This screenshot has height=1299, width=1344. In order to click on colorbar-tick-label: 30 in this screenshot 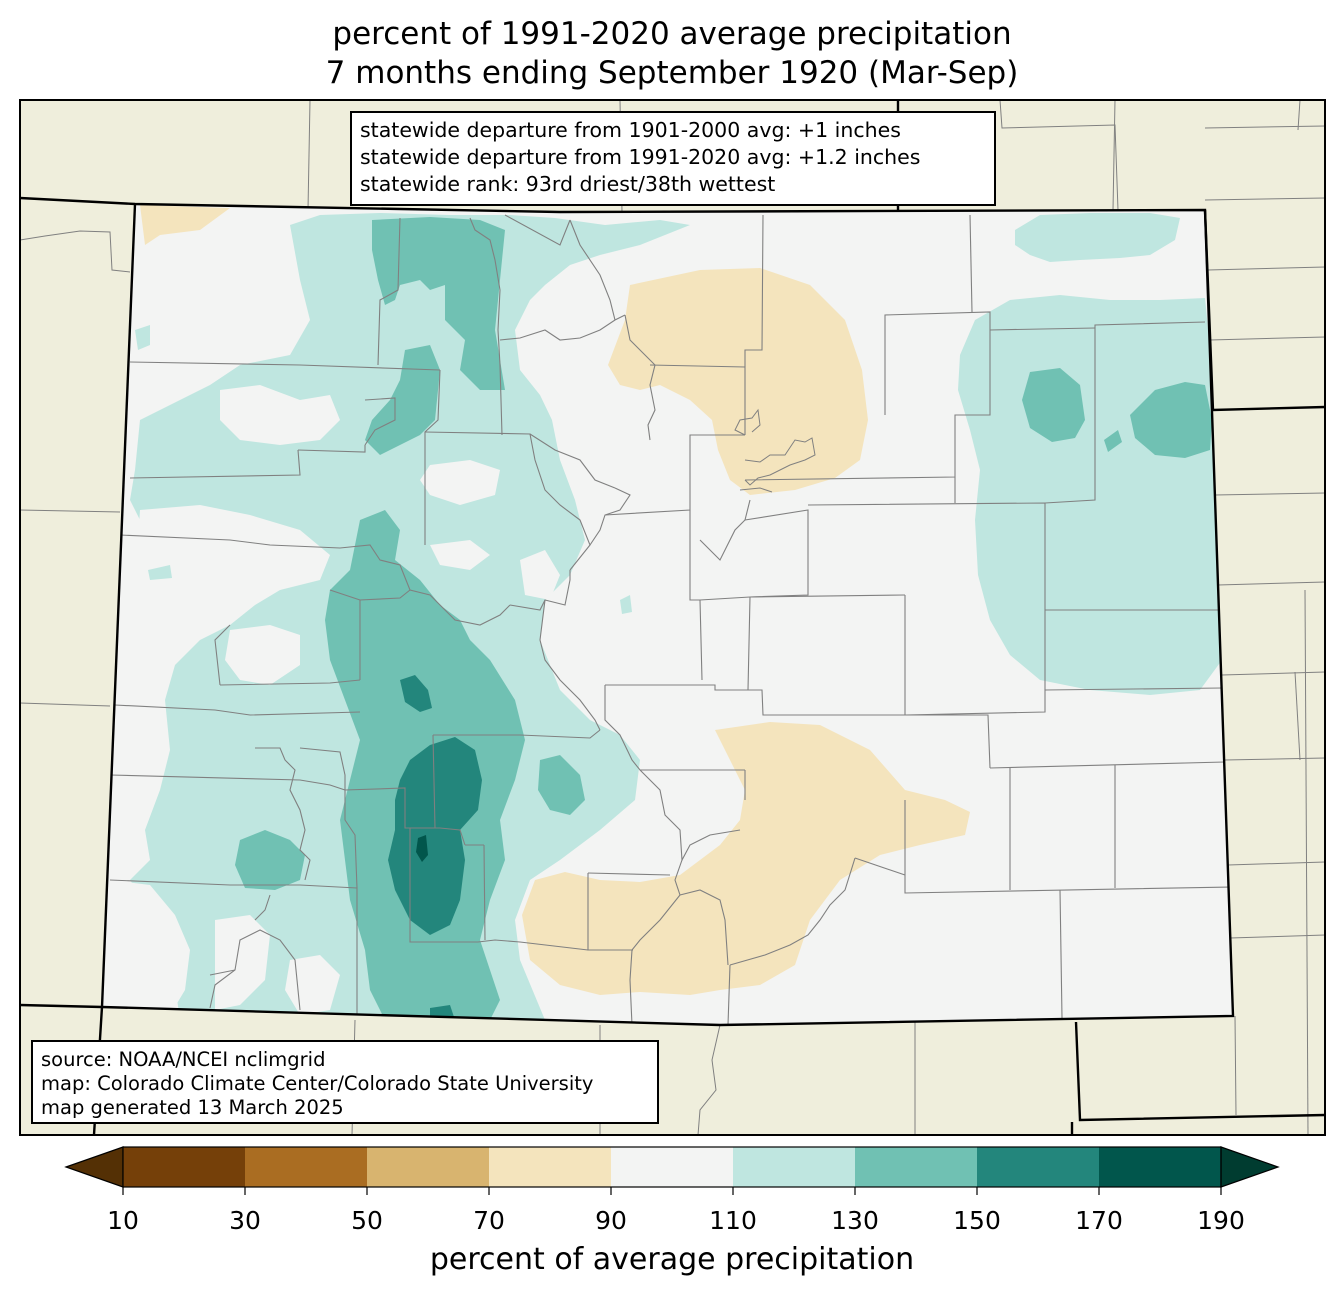, I will do `click(245, 1220)`.